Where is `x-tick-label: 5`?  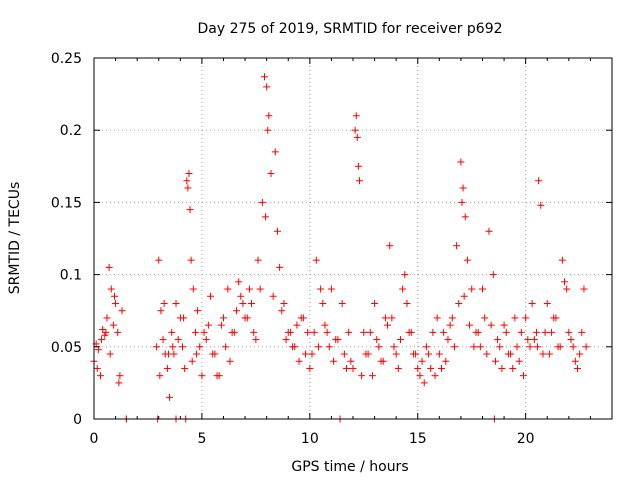
x-tick-label: 5 is located at coordinates (201, 439).